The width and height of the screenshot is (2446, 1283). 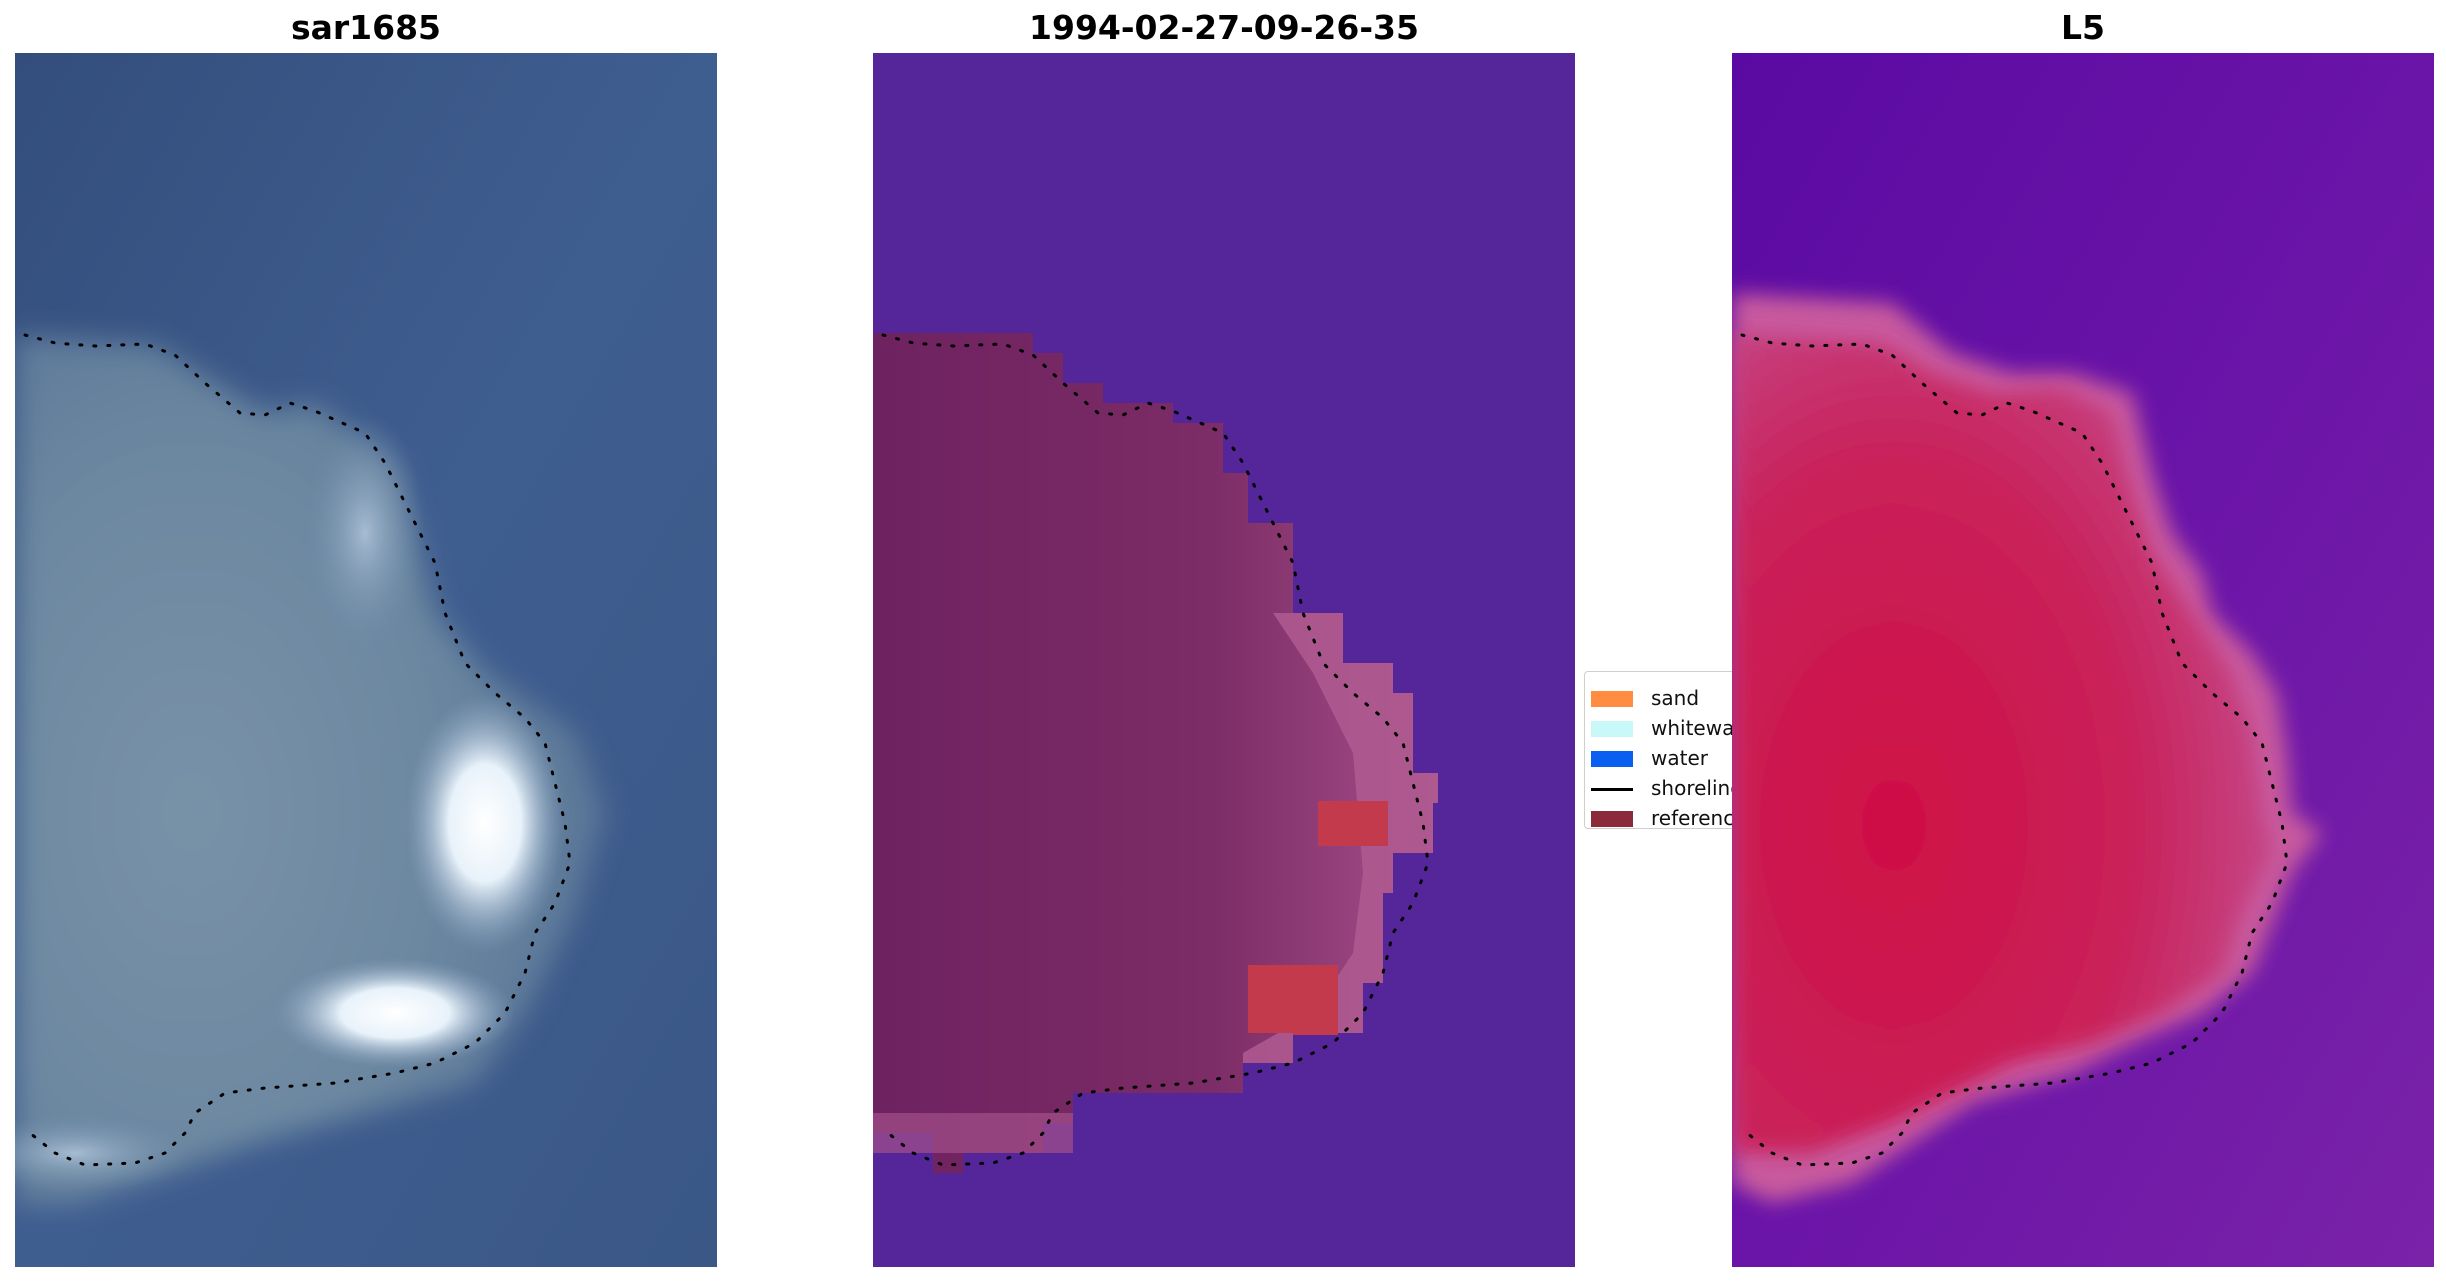 I want to click on panel-title-classified: 1994-02-27-09-26-35, so click(x=1224, y=27).